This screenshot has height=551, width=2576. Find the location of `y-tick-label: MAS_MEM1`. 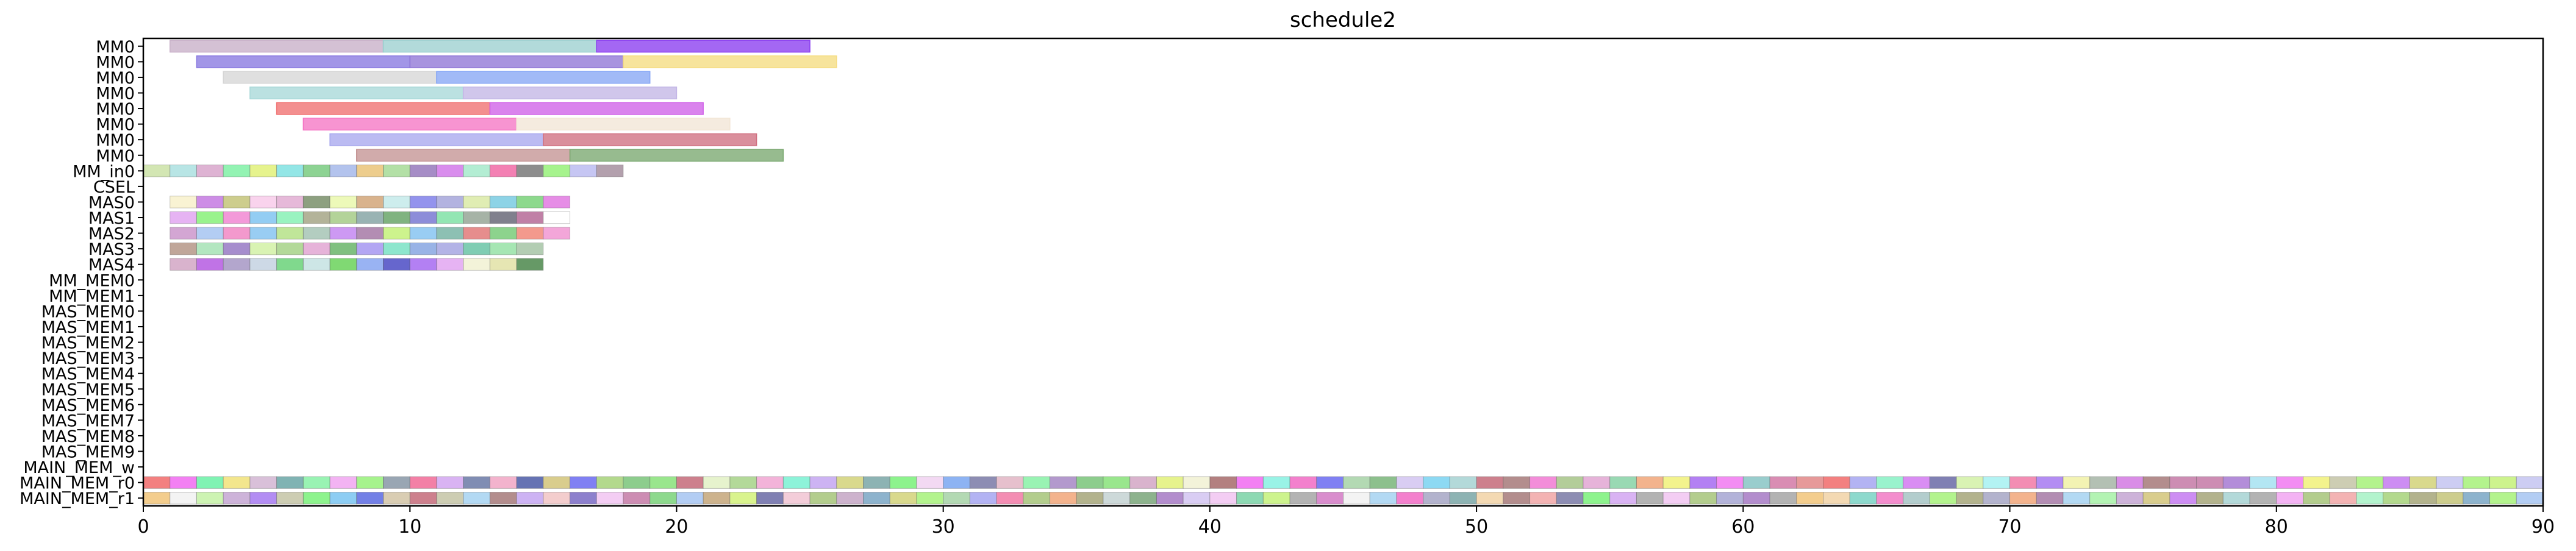

y-tick-label: MAS_MEM1 is located at coordinates (88, 327).